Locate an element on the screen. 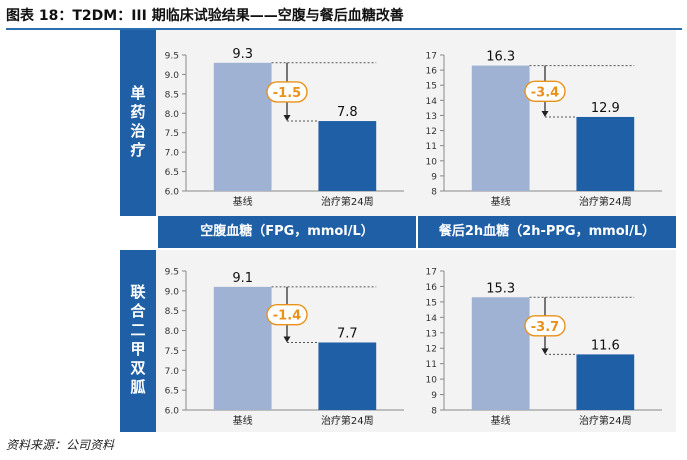  bar-value-label: 7.7 is located at coordinates (347, 333).